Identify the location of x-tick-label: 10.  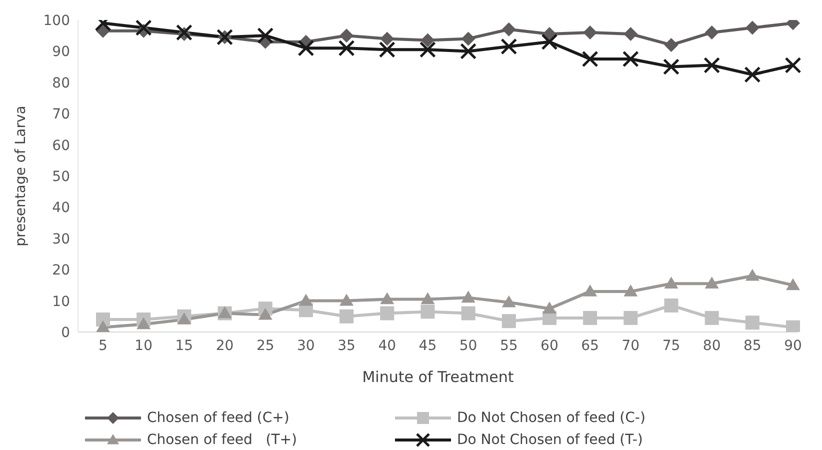
(143, 346).